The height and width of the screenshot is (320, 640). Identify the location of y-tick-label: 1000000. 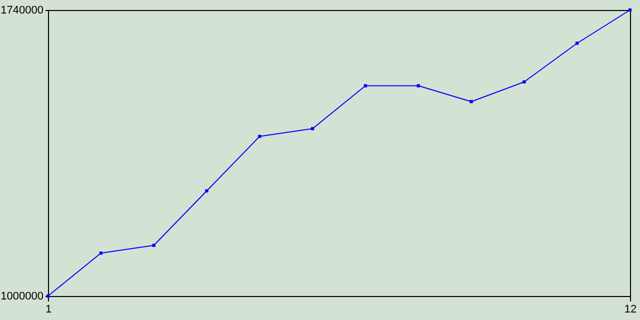
(22, 296).